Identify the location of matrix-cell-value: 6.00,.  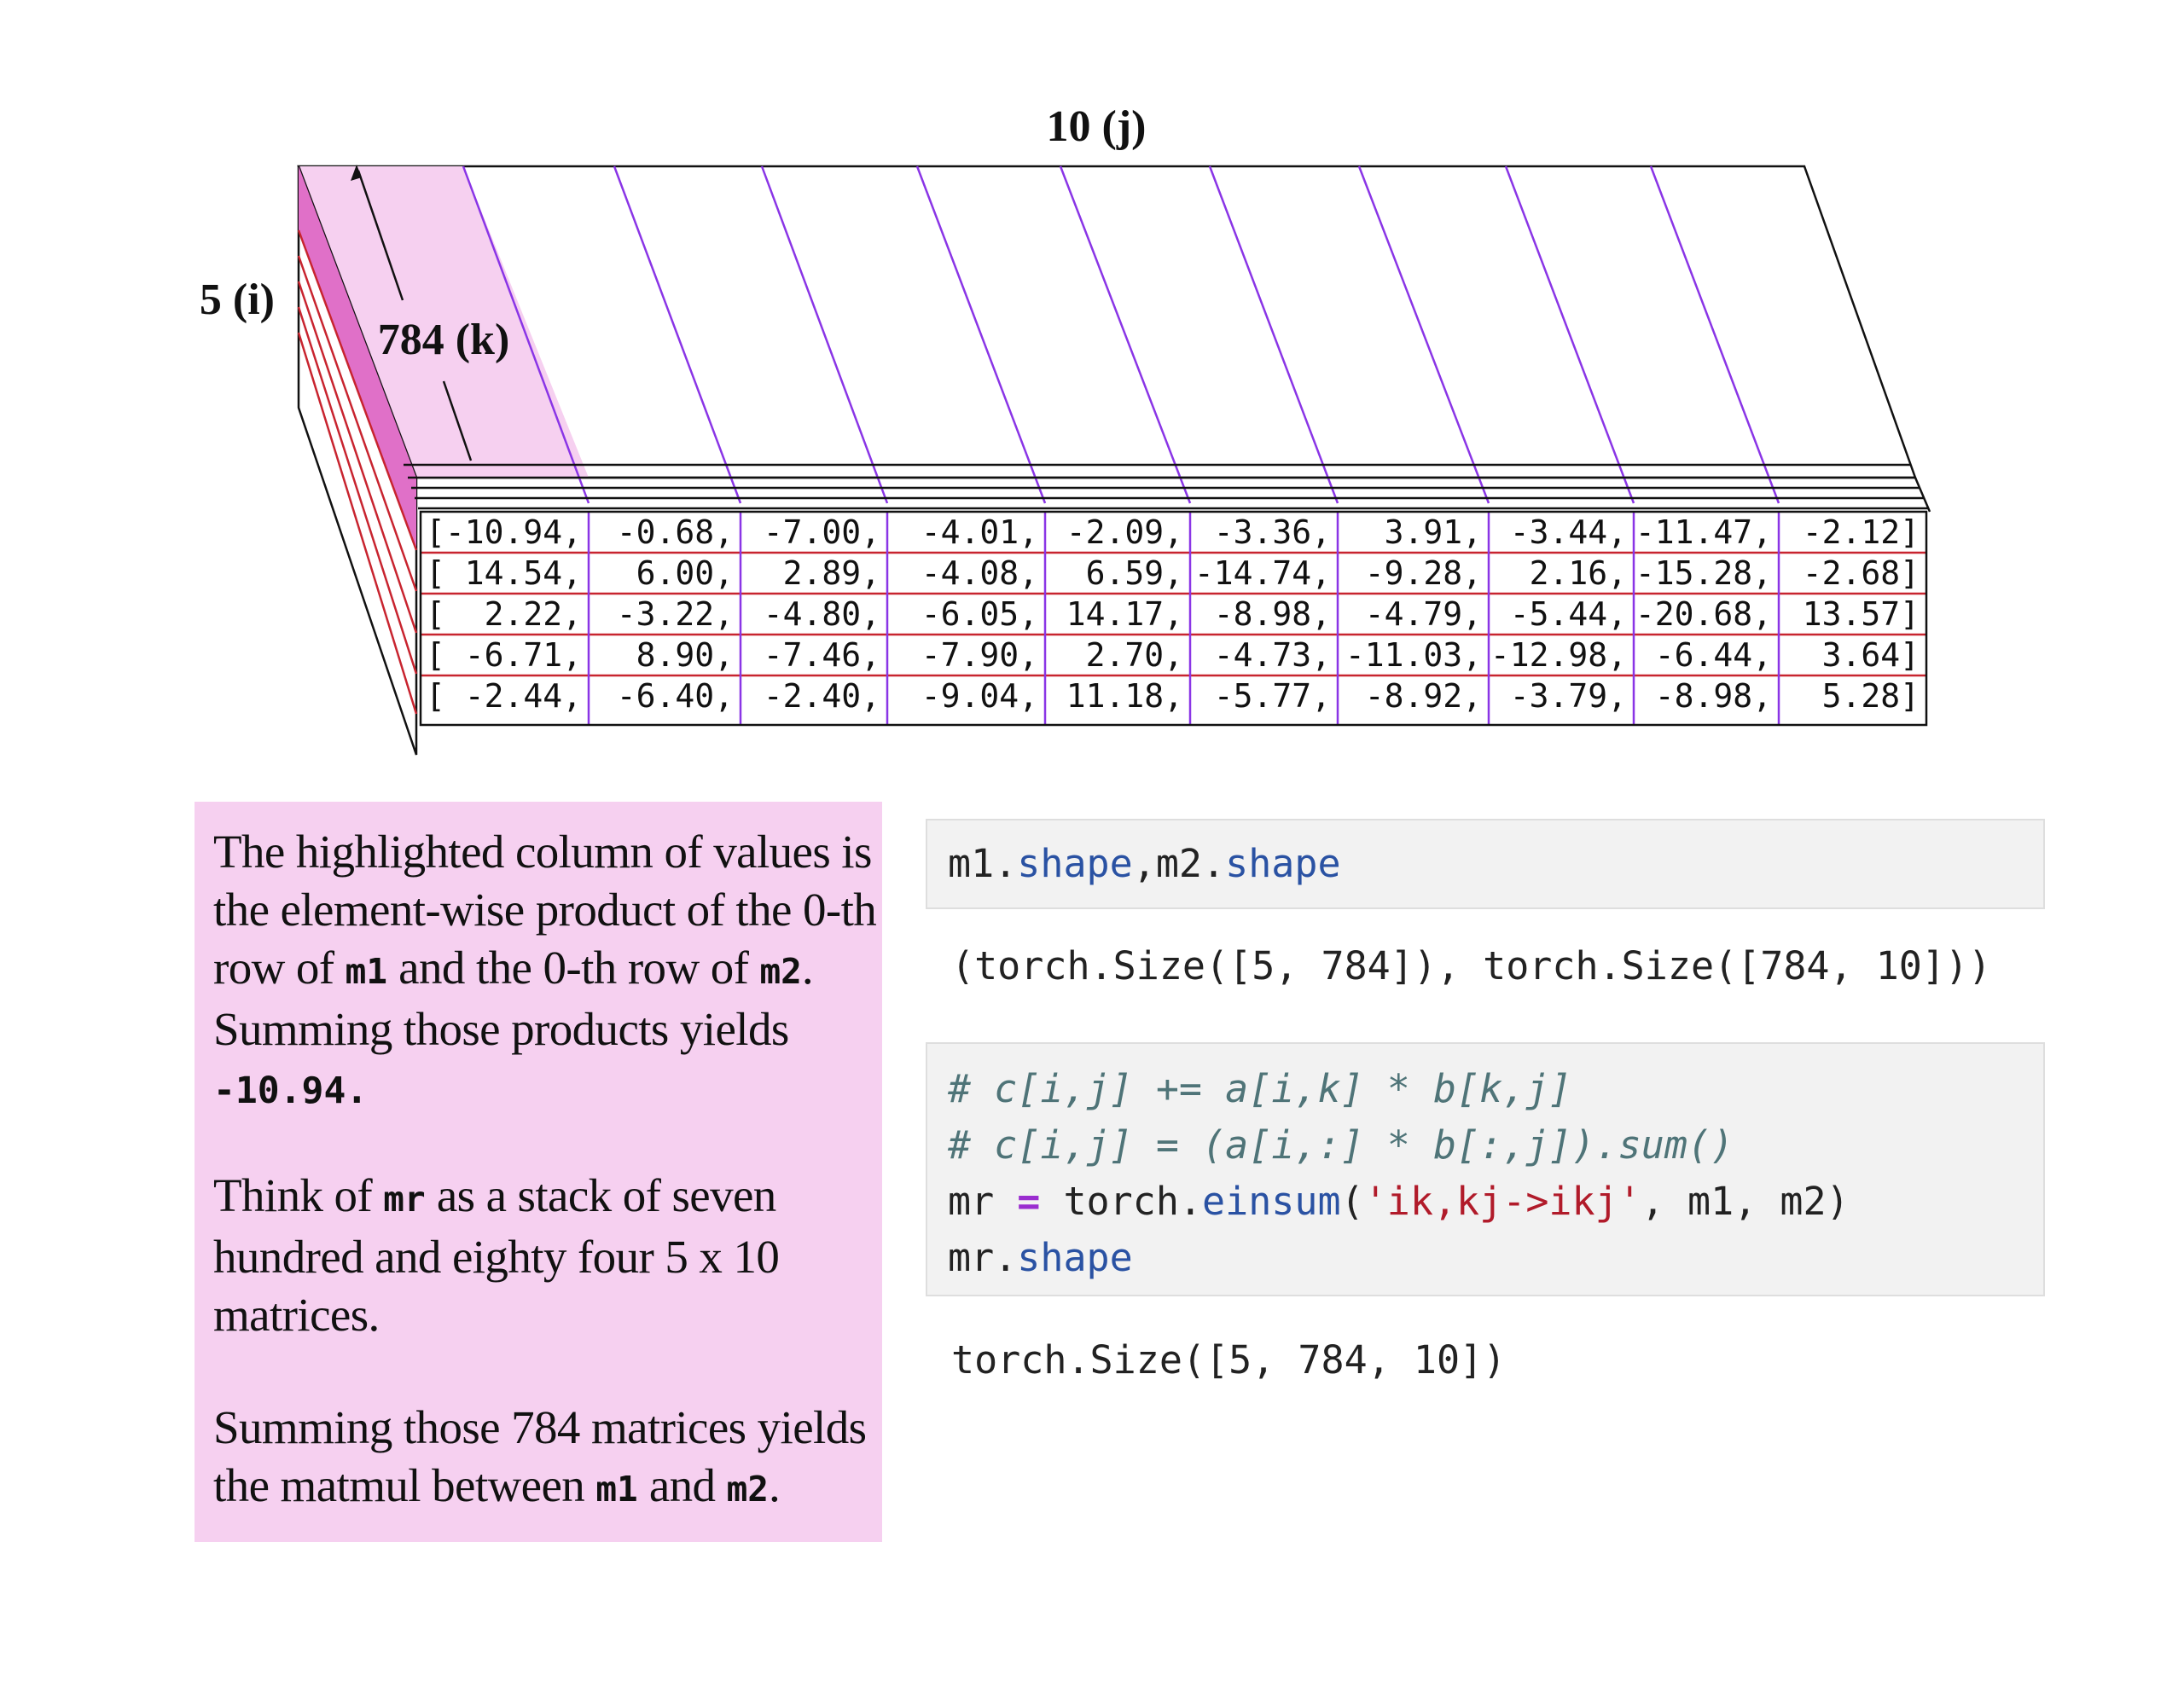
(685, 573).